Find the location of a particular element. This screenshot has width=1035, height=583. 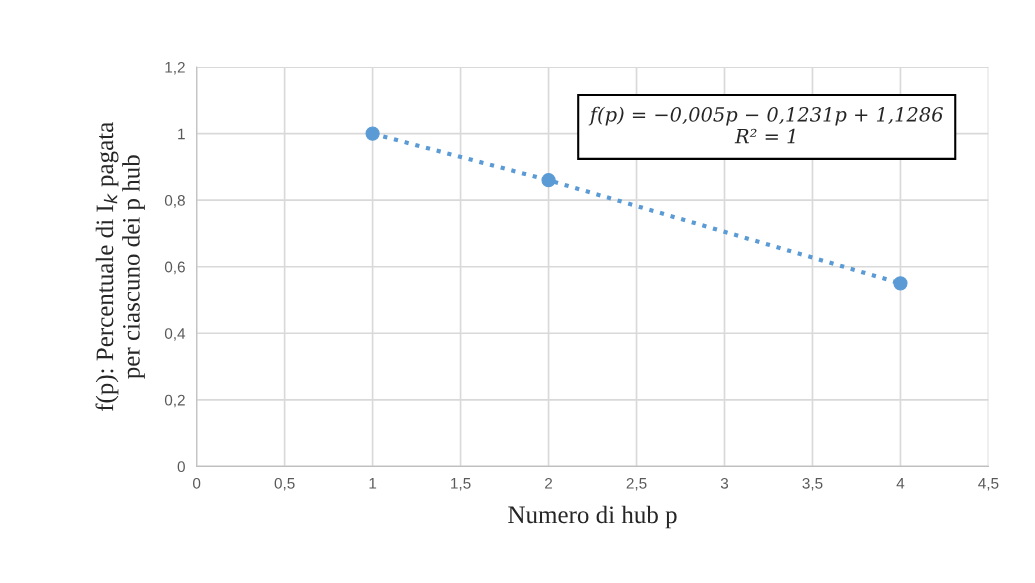

x-tick-label: 4,5 is located at coordinates (988, 484).